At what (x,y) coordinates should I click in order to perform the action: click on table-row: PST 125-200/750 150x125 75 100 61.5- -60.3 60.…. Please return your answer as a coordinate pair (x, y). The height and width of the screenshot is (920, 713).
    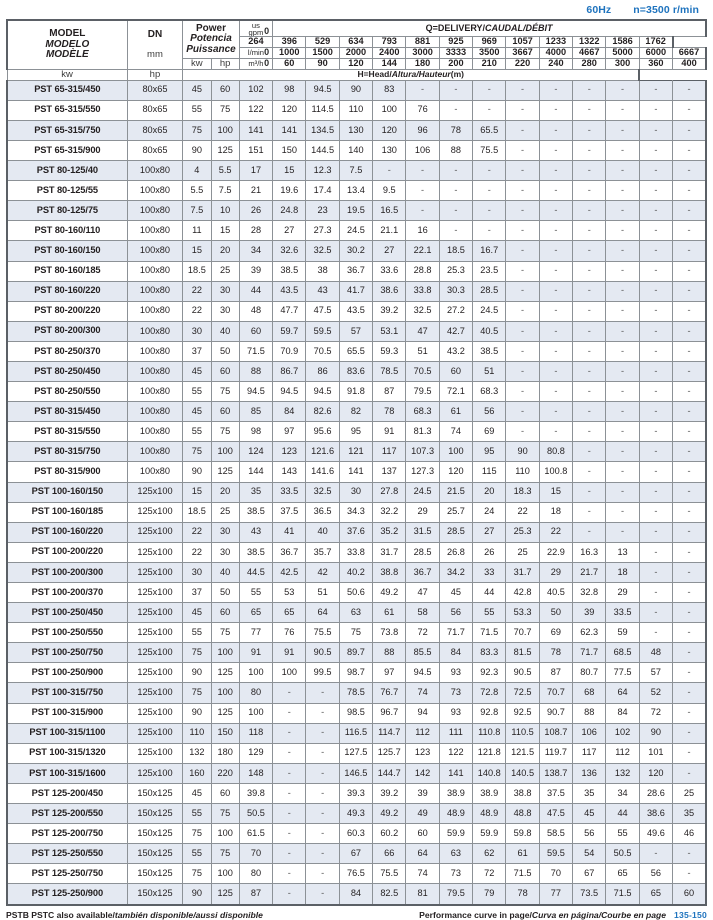
    Looking at the image, I should click on (356, 834).